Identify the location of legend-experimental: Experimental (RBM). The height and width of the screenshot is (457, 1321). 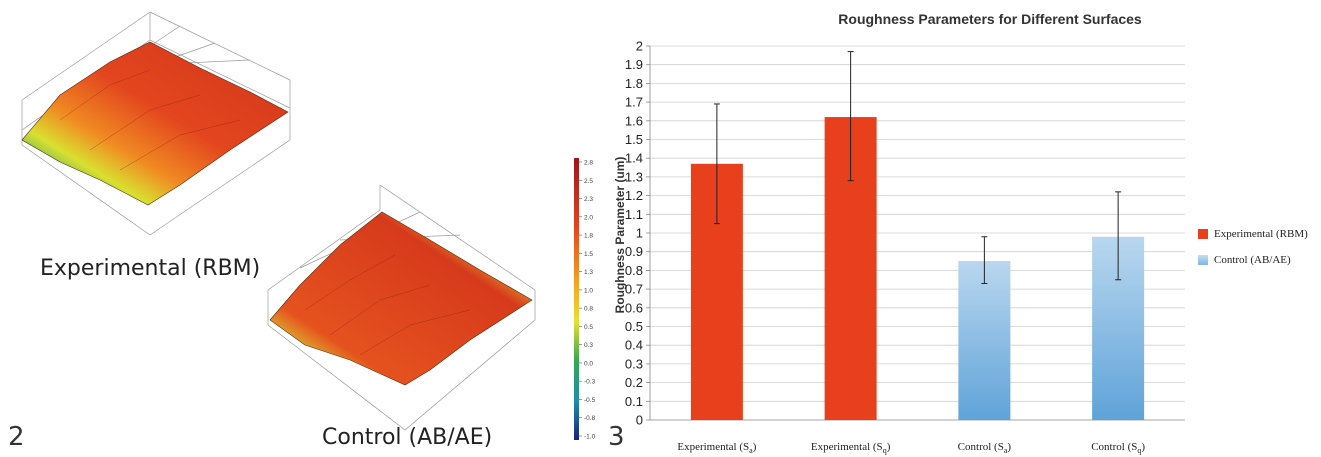
(1253, 234).